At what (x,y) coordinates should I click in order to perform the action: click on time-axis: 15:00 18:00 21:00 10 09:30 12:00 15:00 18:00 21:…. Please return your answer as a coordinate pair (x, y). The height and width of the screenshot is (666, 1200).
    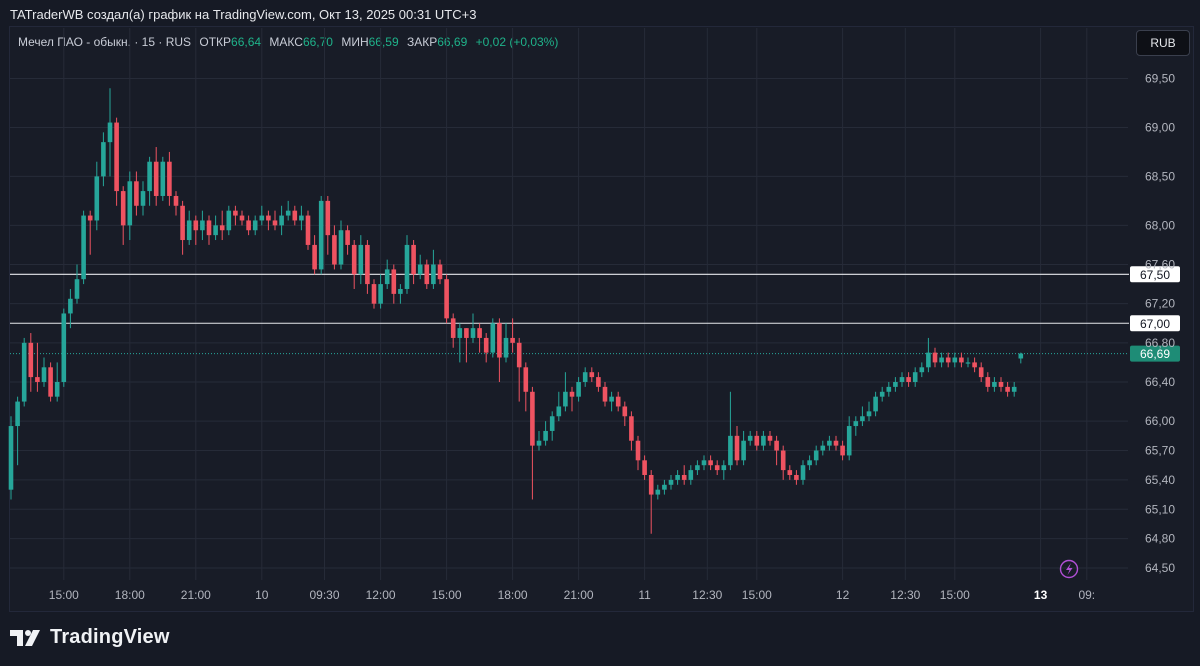
    Looking at the image, I should click on (572, 595).